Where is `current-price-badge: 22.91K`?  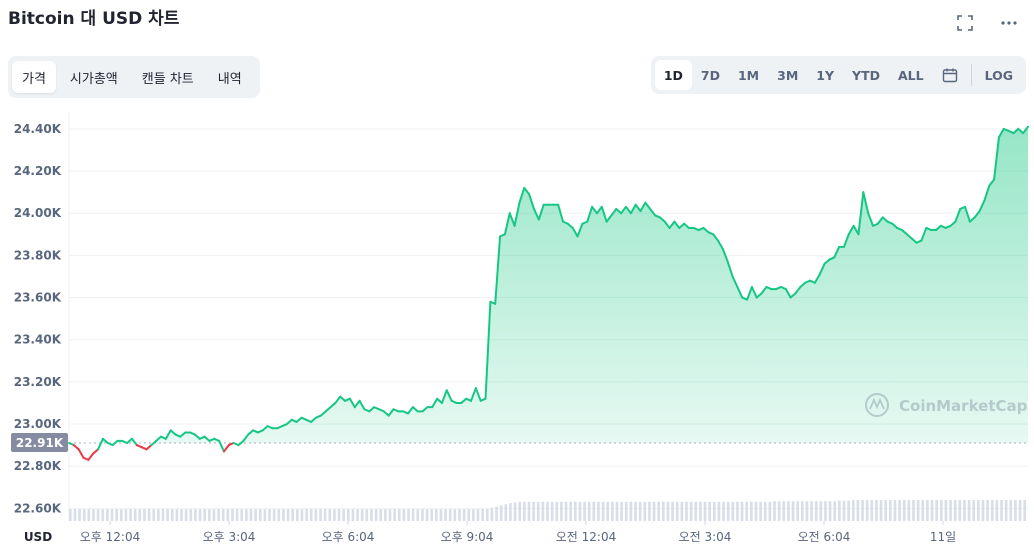
current-price-badge: 22.91K is located at coordinates (39, 442).